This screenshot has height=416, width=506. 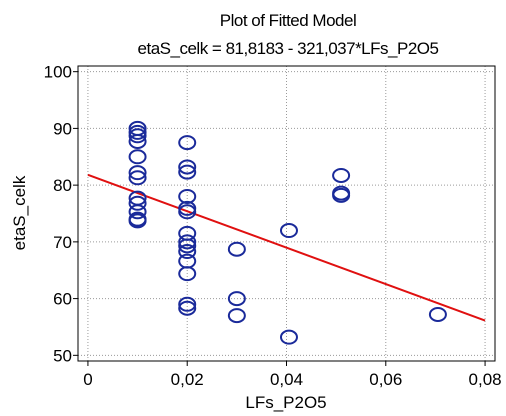 I want to click on x-tick-labels: 0 0,02 0,04 0,06 0,08, so click(x=292, y=379).